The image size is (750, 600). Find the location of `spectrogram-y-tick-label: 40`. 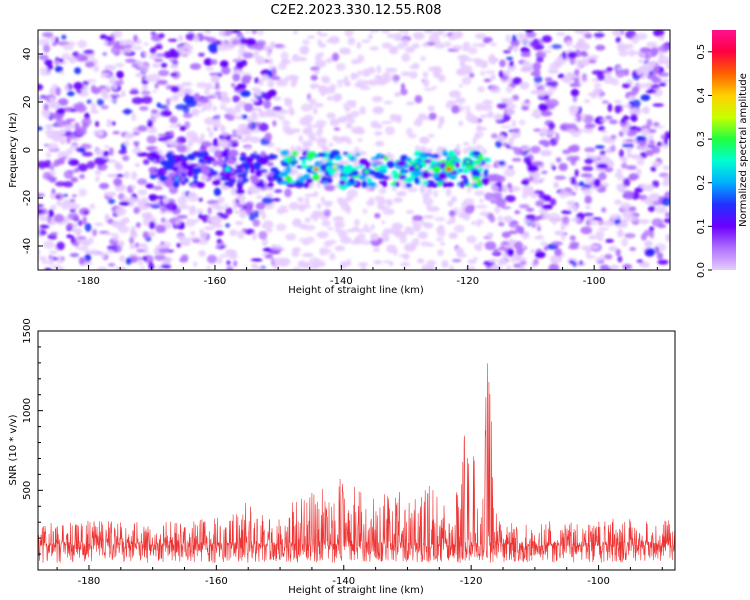

spectrogram-y-tick-label: 40 is located at coordinates (27, 54).